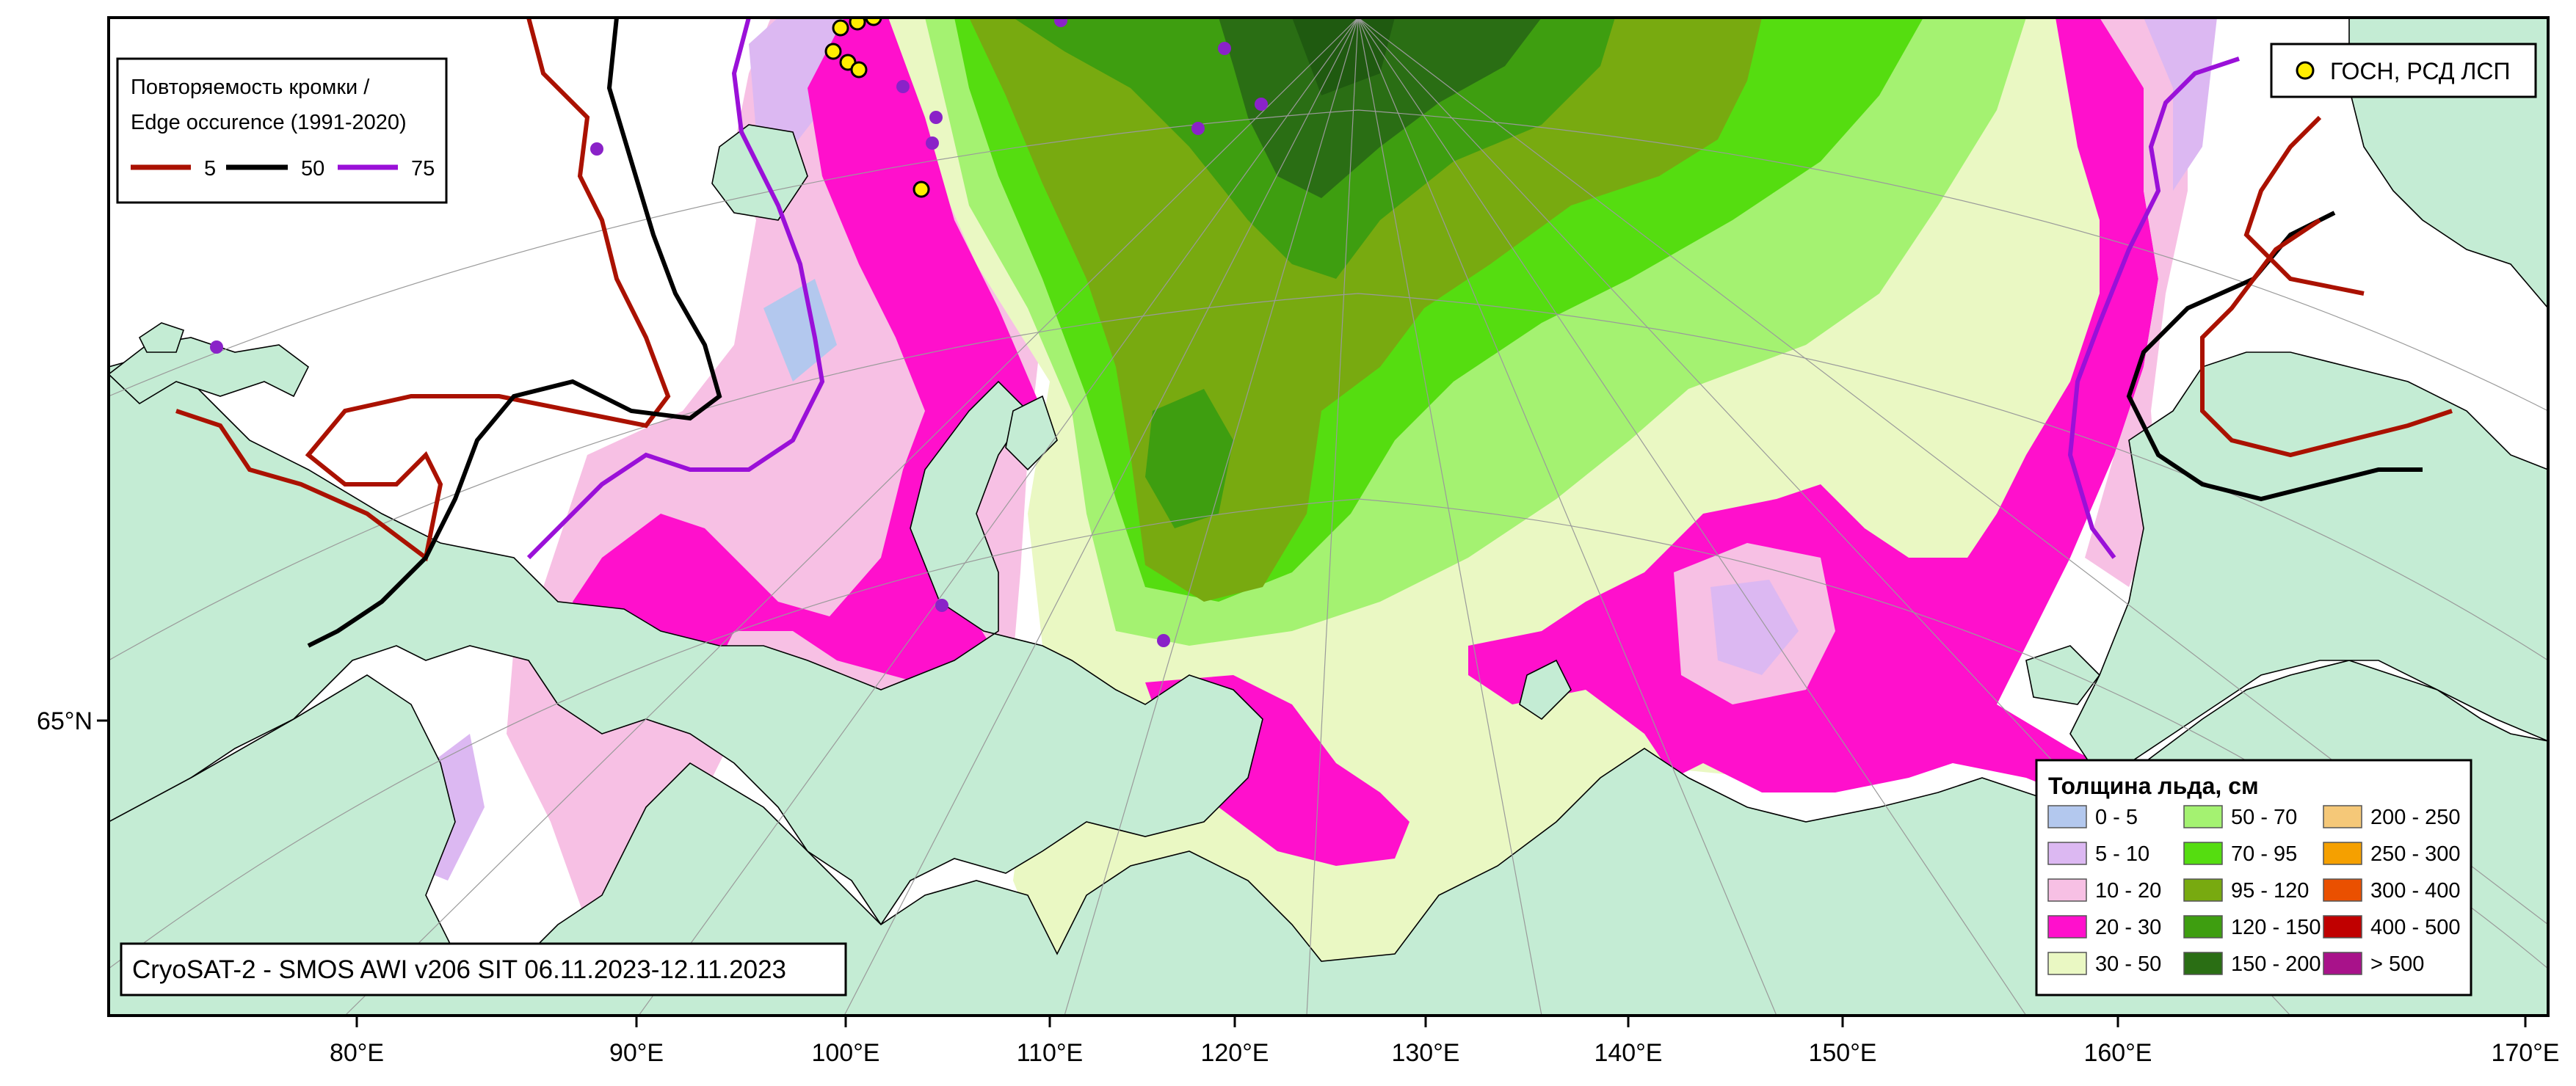 The height and width of the screenshot is (1086, 2576). Describe the element at coordinates (2117, 1053) in the screenshot. I see `lon-tick-label: 160°E` at that location.